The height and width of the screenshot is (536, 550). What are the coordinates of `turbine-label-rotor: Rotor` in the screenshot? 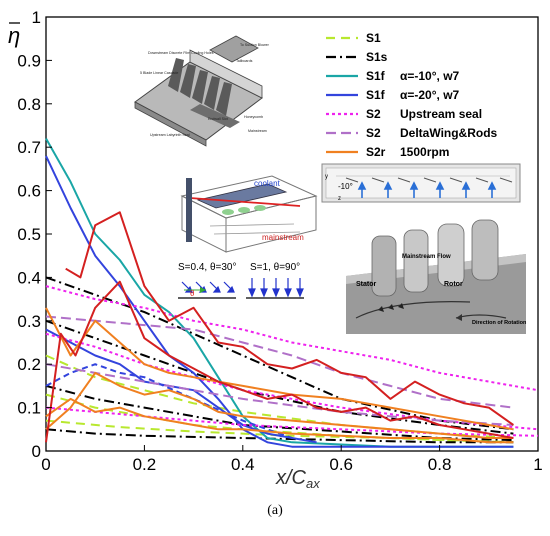 It's located at (453, 284).